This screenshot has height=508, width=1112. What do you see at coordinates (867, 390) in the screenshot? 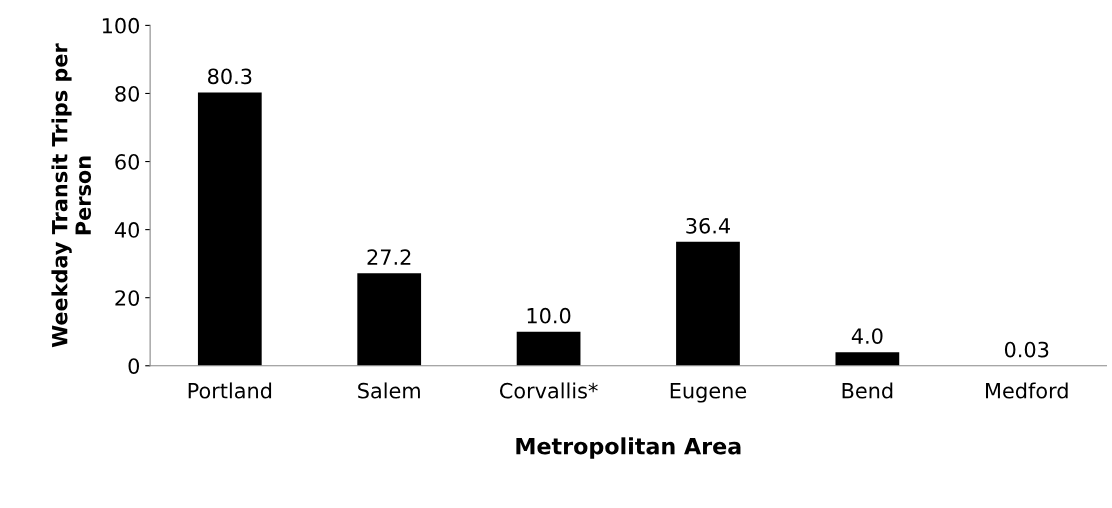
I see `x-tick-label: Bend` at bounding box center [867, 390].